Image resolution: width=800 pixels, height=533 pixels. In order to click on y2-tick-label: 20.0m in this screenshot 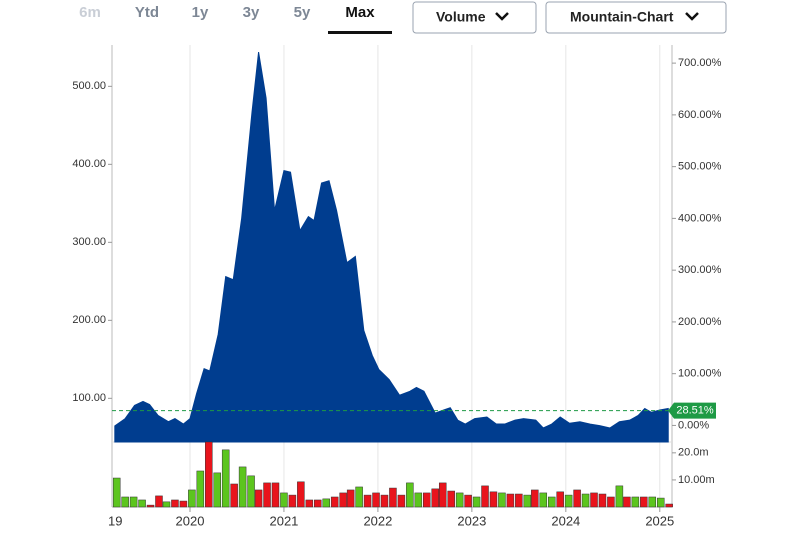, I will do `click(693, 453)`.